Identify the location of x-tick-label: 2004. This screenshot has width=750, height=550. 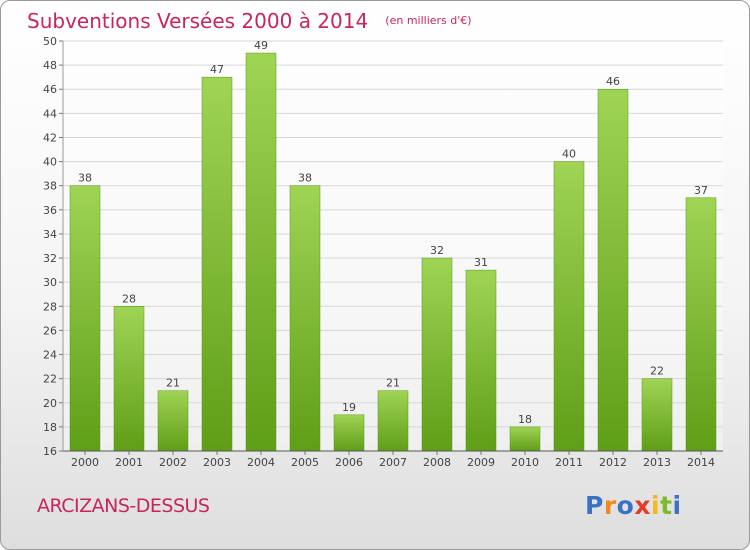
(261, 462).